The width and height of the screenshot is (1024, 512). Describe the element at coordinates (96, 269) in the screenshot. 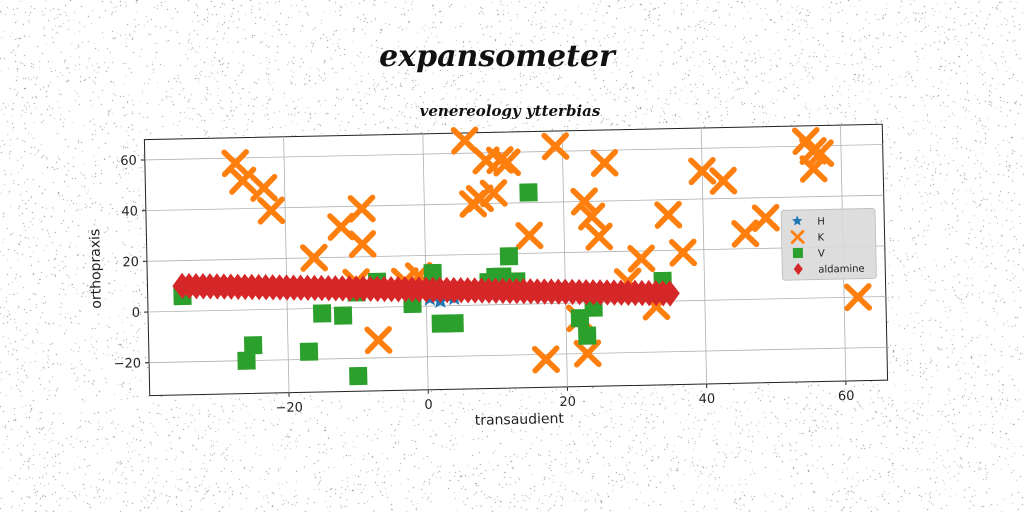

I see `y-axis-label: orthopraxis` at that location.